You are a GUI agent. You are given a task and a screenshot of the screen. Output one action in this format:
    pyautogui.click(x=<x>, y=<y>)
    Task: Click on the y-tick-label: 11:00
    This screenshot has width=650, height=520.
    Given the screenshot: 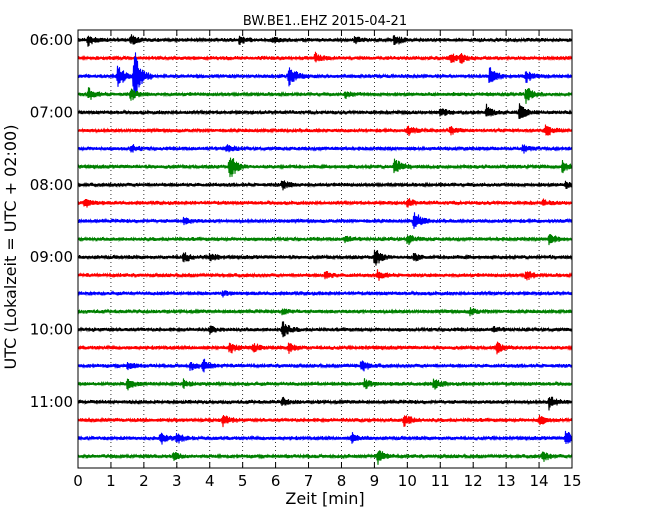 What is the action you would take?
    pyautogui.click(x=51, y=402)
    